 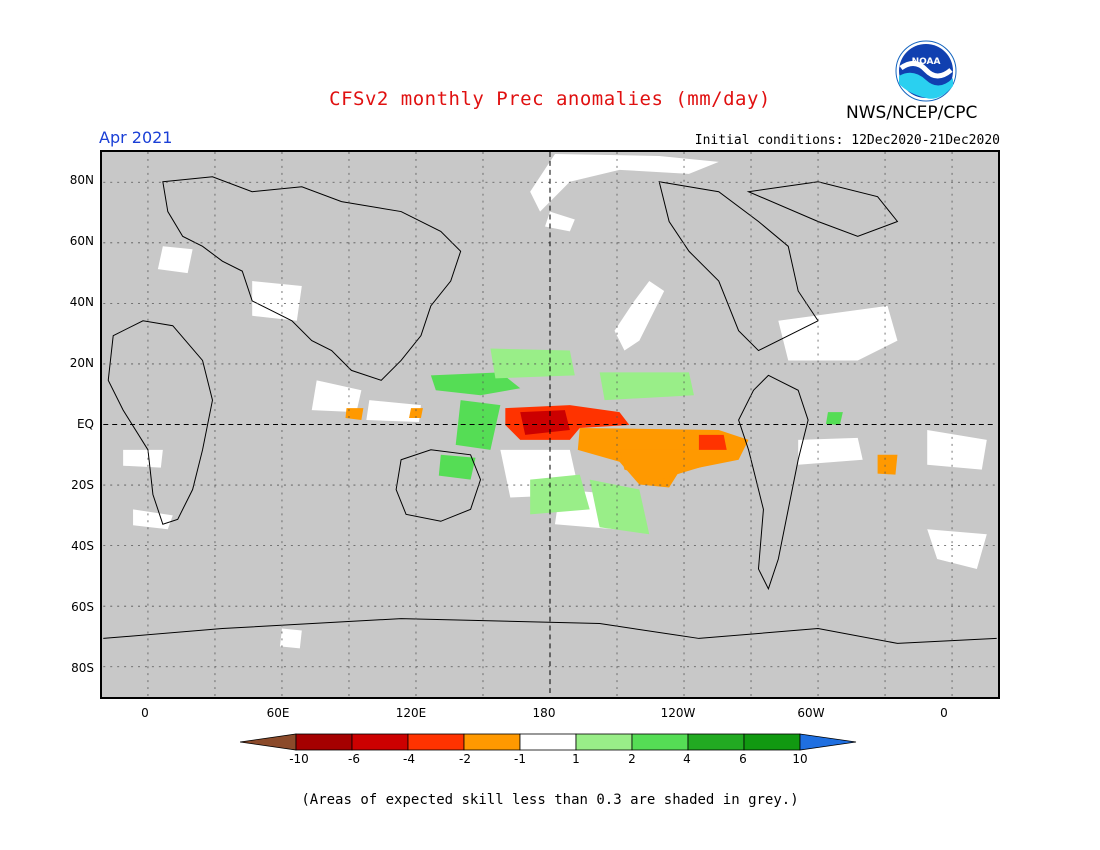 I want to click on colorbar, so click(x=550, y=744).